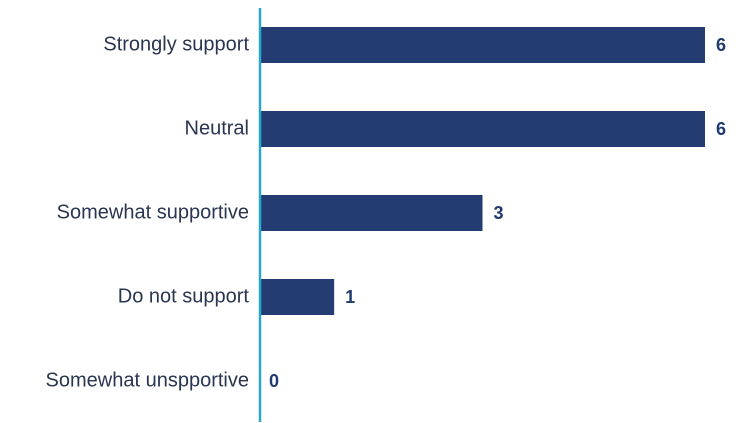 Image resolution: width=742 pixels, height=423 pixels. What do you see at coordinates (217, 128) in the screenshot?
I see `category-label-1: Neutral` at bounding box center [217, 128].